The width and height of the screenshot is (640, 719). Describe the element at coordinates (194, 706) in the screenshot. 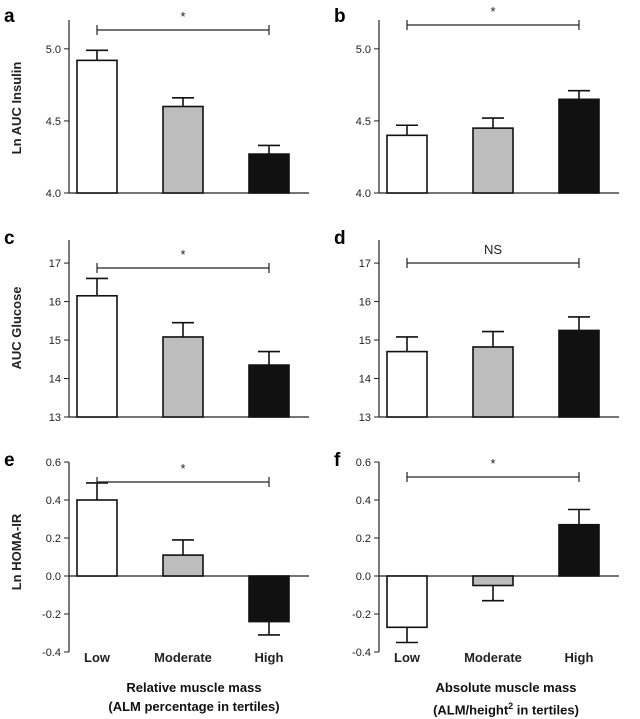

I see `x-axis-label-left-line2: (ALM percentage in tertiles)` at that location.